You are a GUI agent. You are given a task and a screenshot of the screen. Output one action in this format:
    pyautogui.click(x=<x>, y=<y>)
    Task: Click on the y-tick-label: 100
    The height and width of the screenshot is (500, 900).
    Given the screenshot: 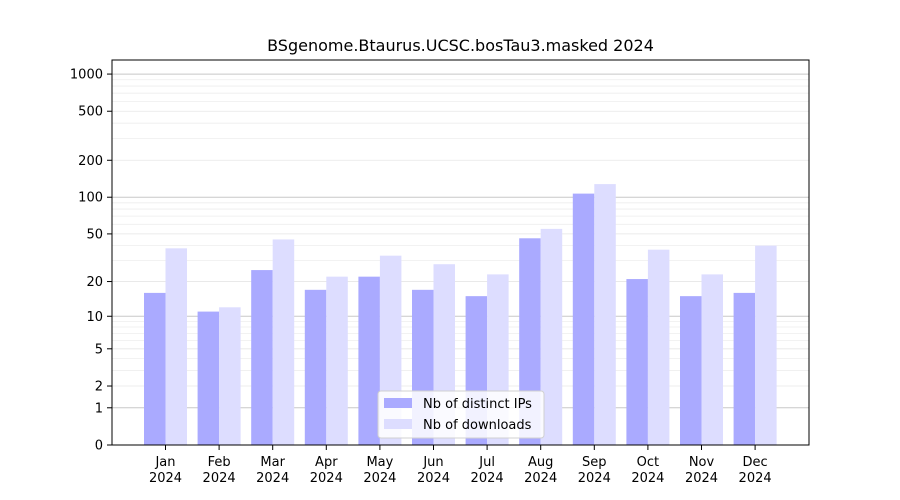 What is the action you would take?
    pyautogui.click(x=90, y=198)
    